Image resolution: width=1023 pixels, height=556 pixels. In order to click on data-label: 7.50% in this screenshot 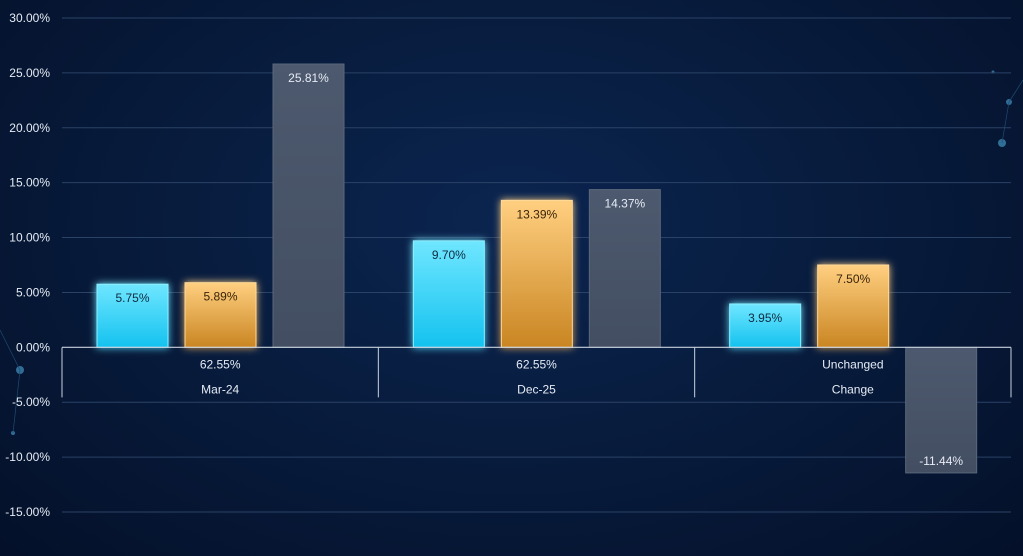, I will do `click(853, 279)`.